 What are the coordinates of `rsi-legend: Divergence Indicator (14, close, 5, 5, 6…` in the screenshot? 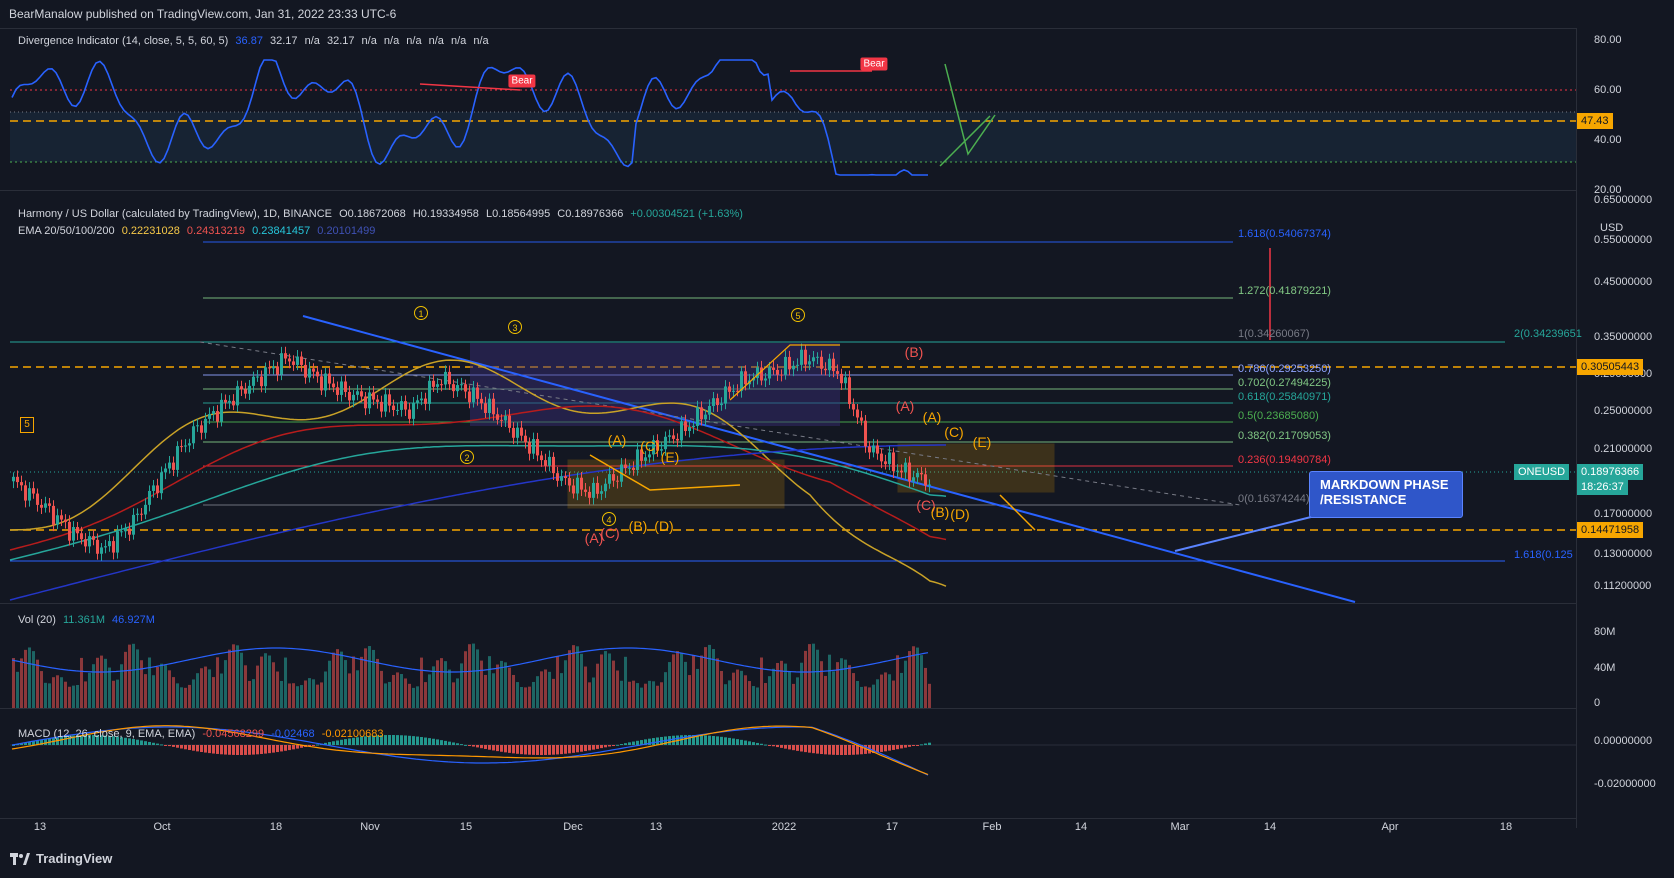 It's located at (255, 41).